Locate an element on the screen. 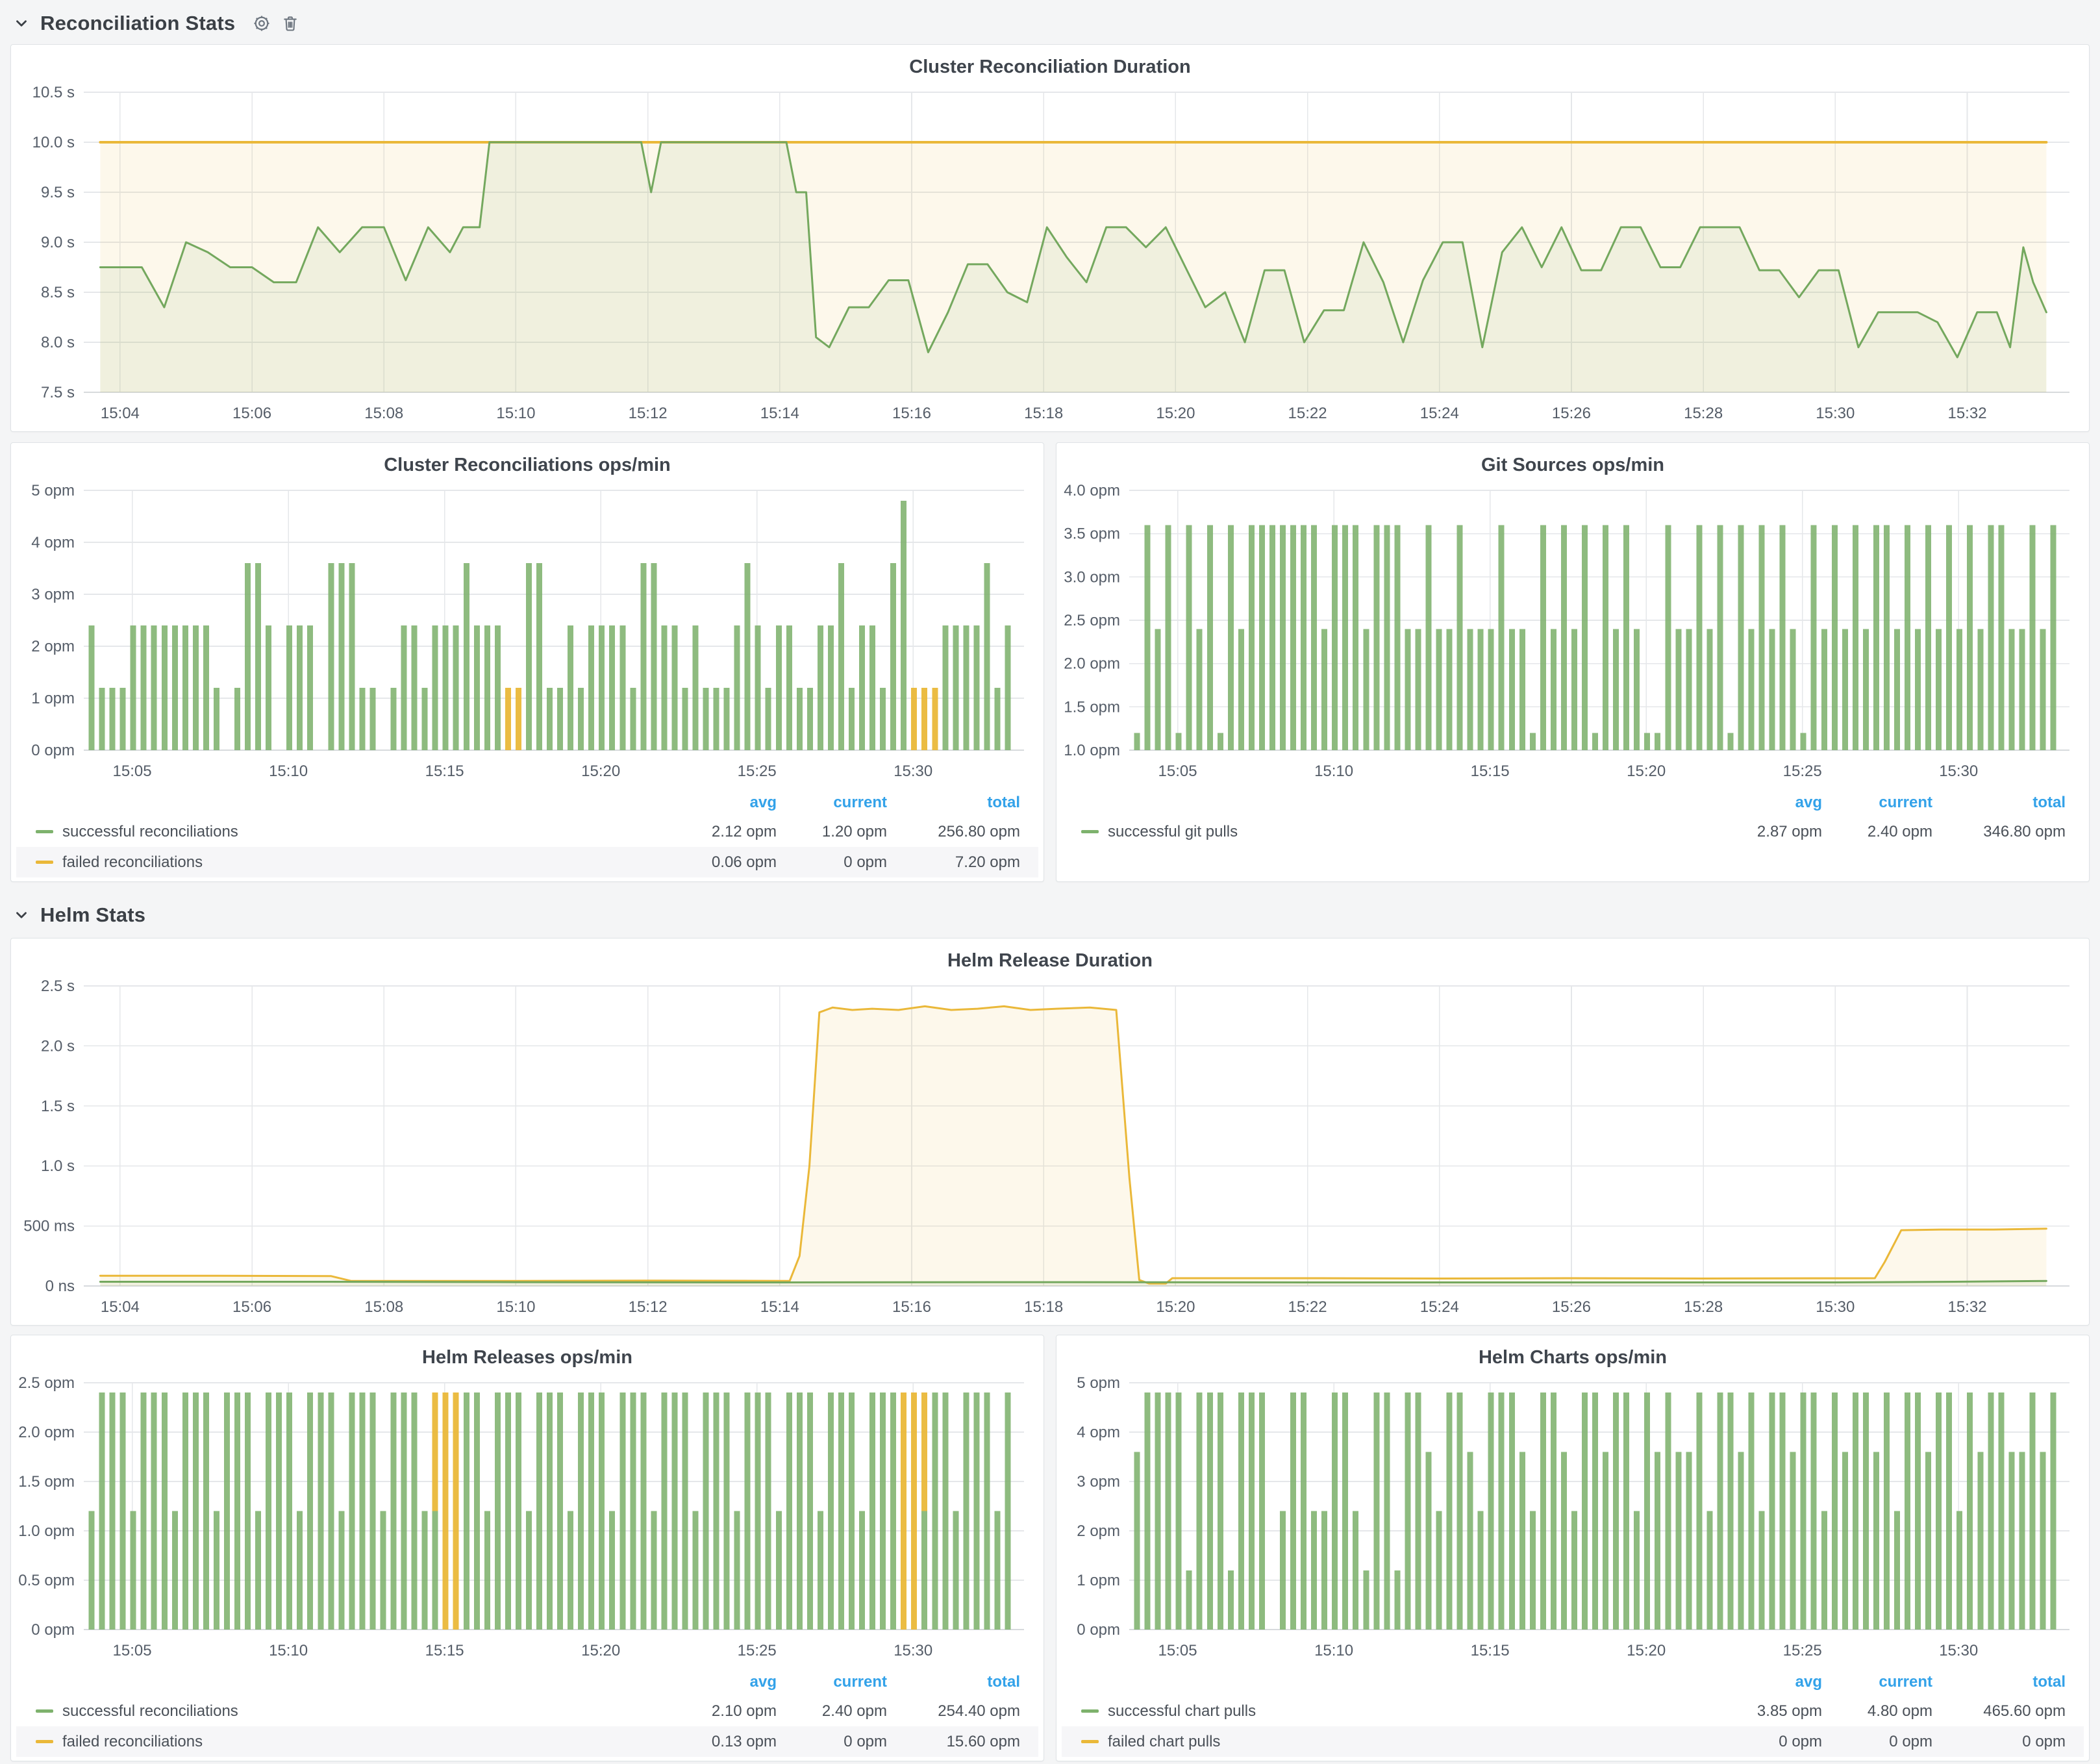 The height and width of the screenshot is (1764, 2100). legend-value-avg: 0.06 opm is located at coordinates (744, 862).